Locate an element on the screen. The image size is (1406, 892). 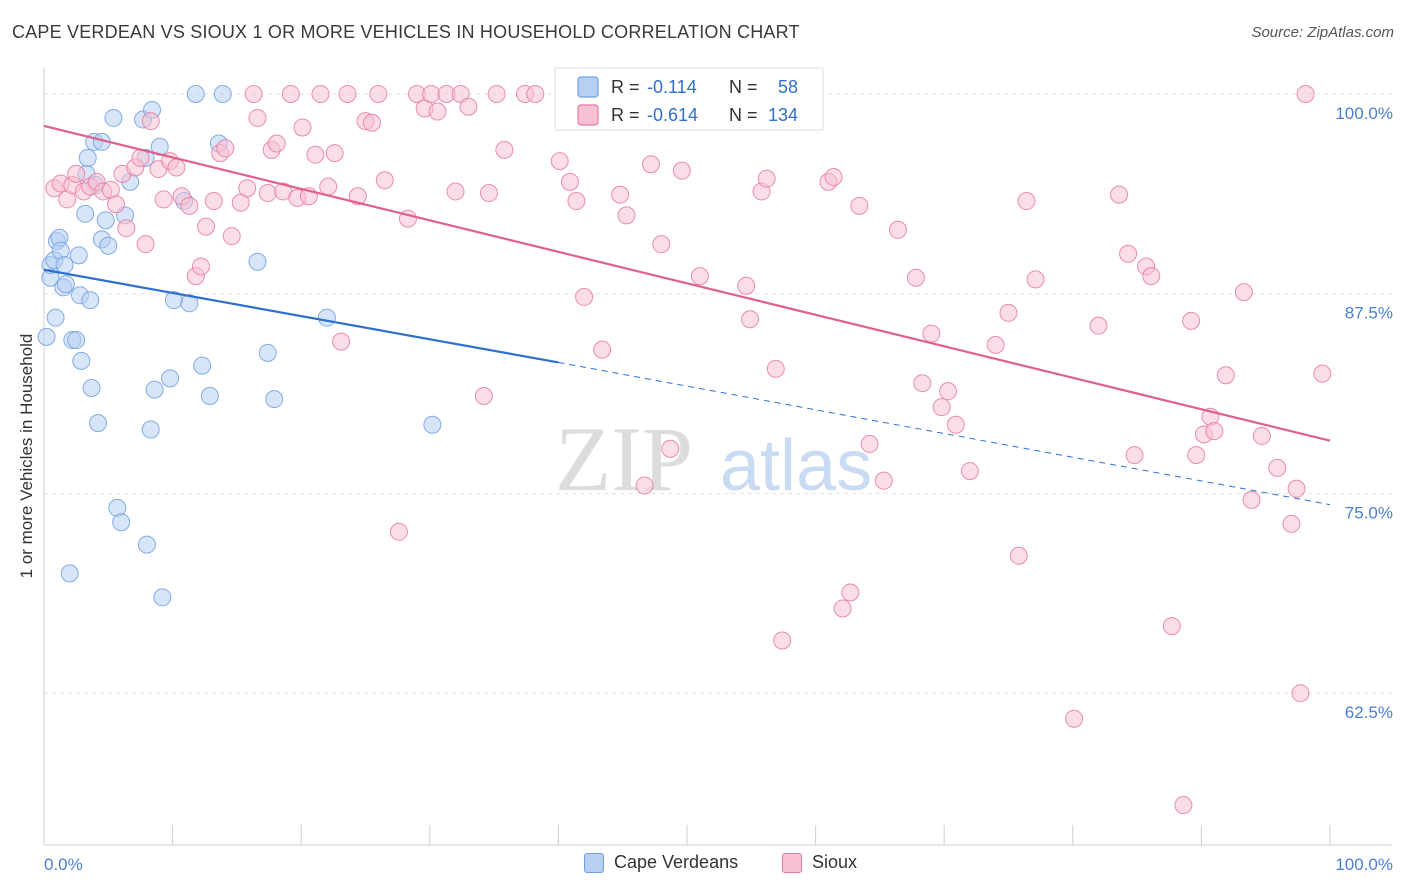
y-tick-label-0: 62.5% is located at coordinates (1369, 712).